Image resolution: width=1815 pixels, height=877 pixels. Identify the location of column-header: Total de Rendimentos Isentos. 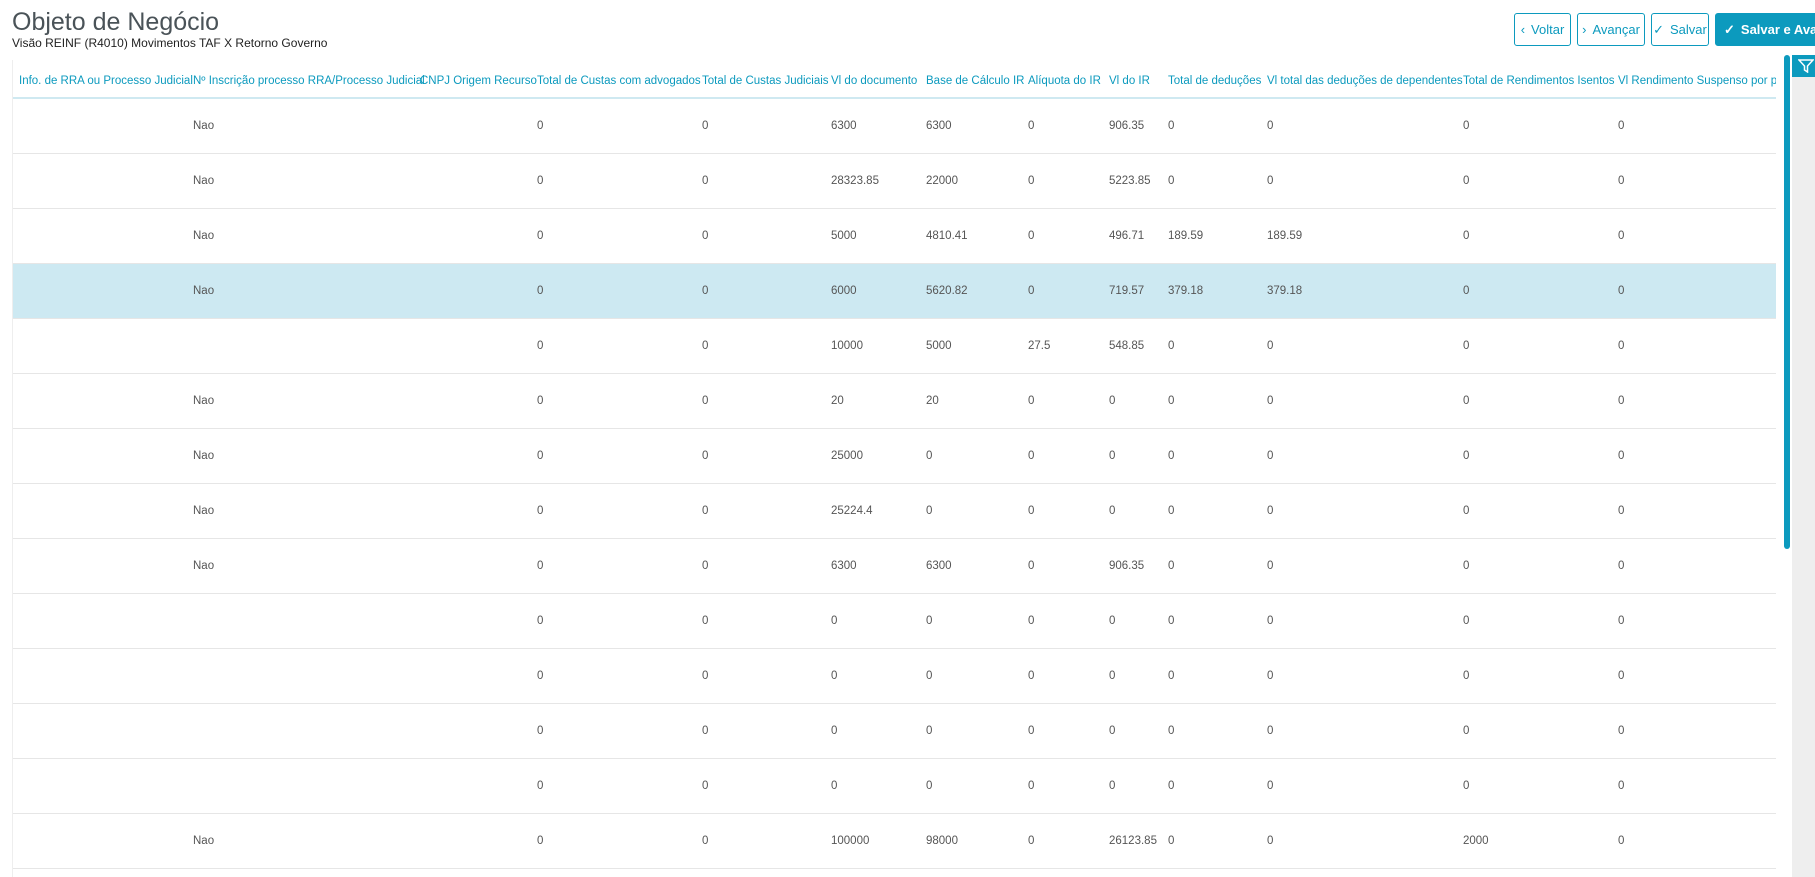
(1539, 81).